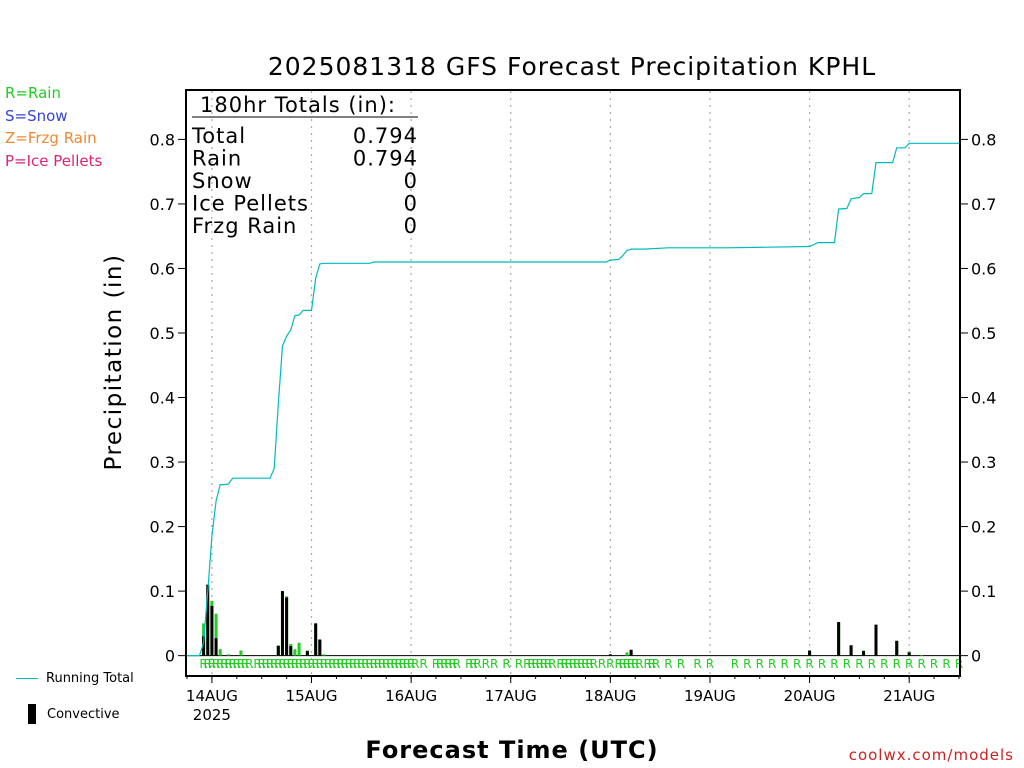  What do you see at coordinates (610, 696) in the screenshot?
I see `x-tick-label: 18AUG` at bounding box center [610, 696].